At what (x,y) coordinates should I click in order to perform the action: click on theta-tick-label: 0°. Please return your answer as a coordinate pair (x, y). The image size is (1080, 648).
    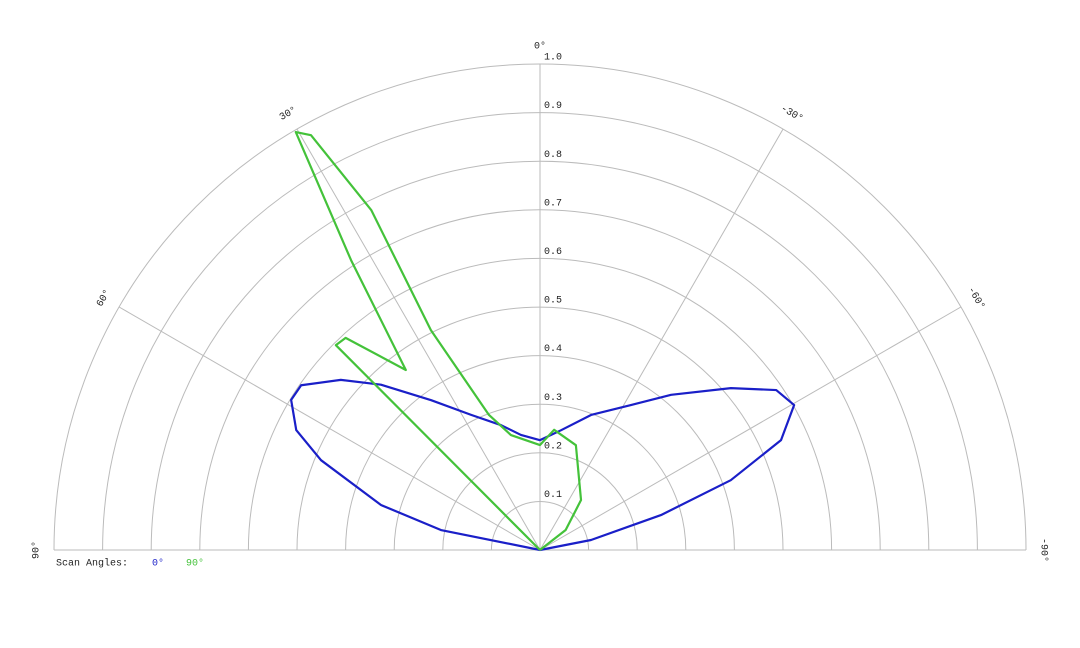
    Looking at the image, I should click on (540, 47).